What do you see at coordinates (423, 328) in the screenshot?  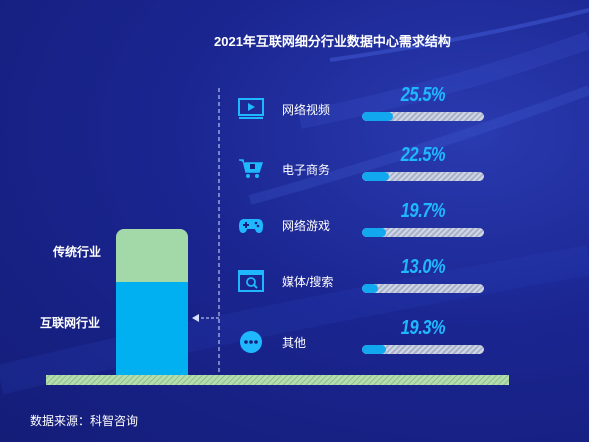 I see `value-label: 19.3%` at bounding box center [423, 328].